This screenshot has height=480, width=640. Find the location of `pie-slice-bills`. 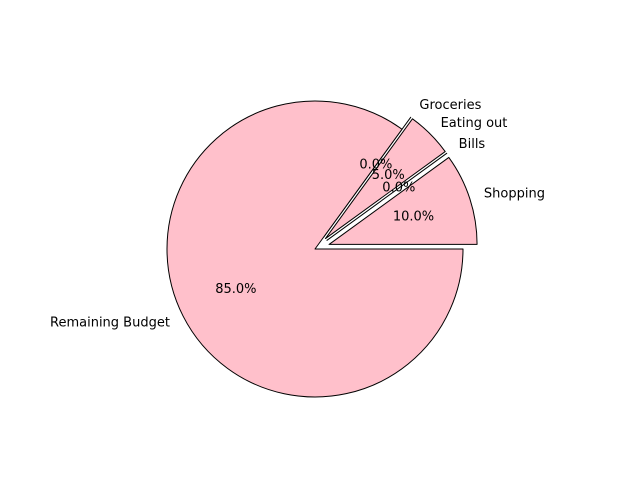

pie-slice-bills is located at coordinates (387, 196).